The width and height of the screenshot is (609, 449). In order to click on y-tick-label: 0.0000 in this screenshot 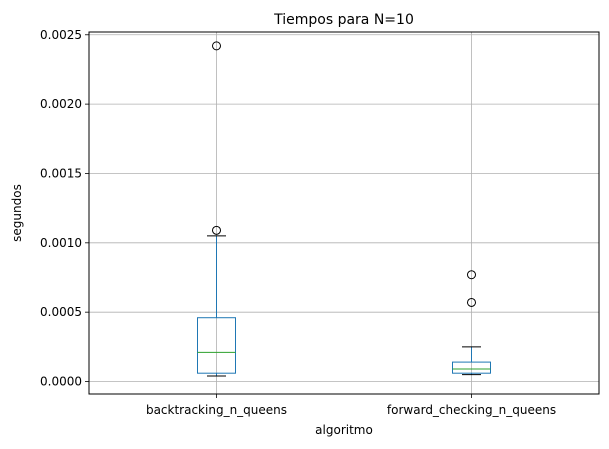, I will do `click(61, 382)`.